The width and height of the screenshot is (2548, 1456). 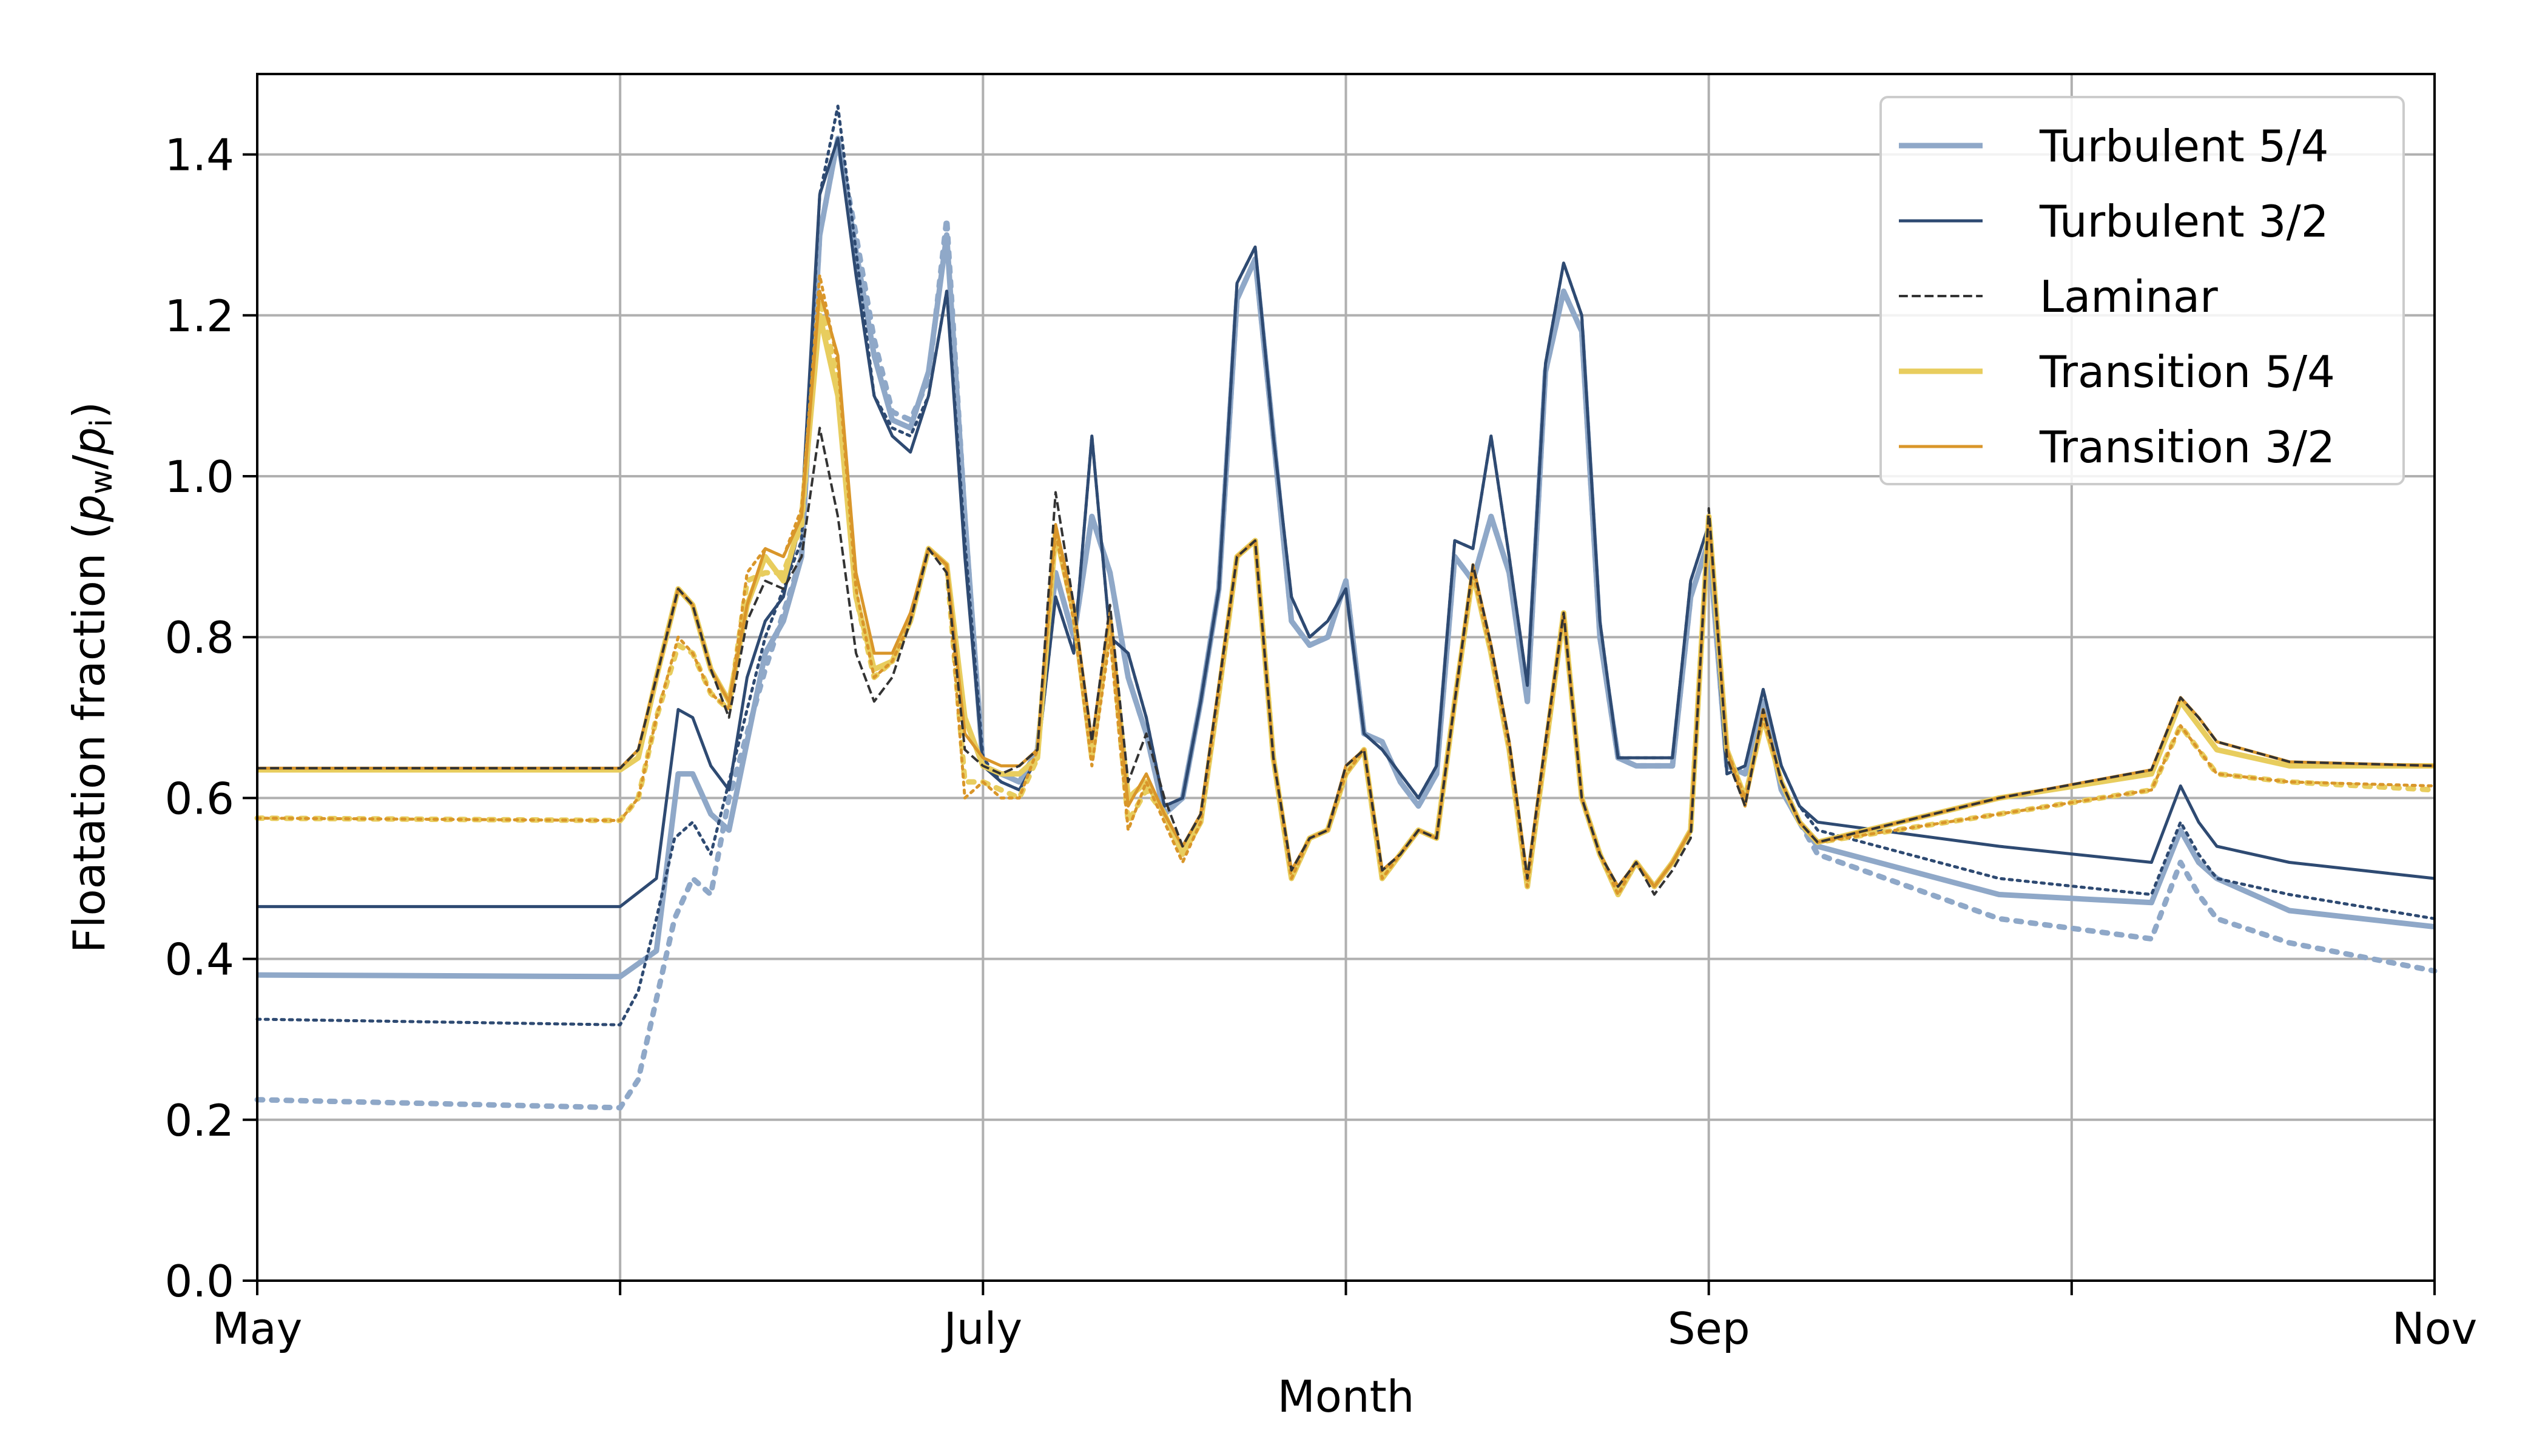 What do you see at coordinates (1709, 1328) in the screenshot?
I see `x-tick-label: Sep` at bounding box center [1709, 1328].